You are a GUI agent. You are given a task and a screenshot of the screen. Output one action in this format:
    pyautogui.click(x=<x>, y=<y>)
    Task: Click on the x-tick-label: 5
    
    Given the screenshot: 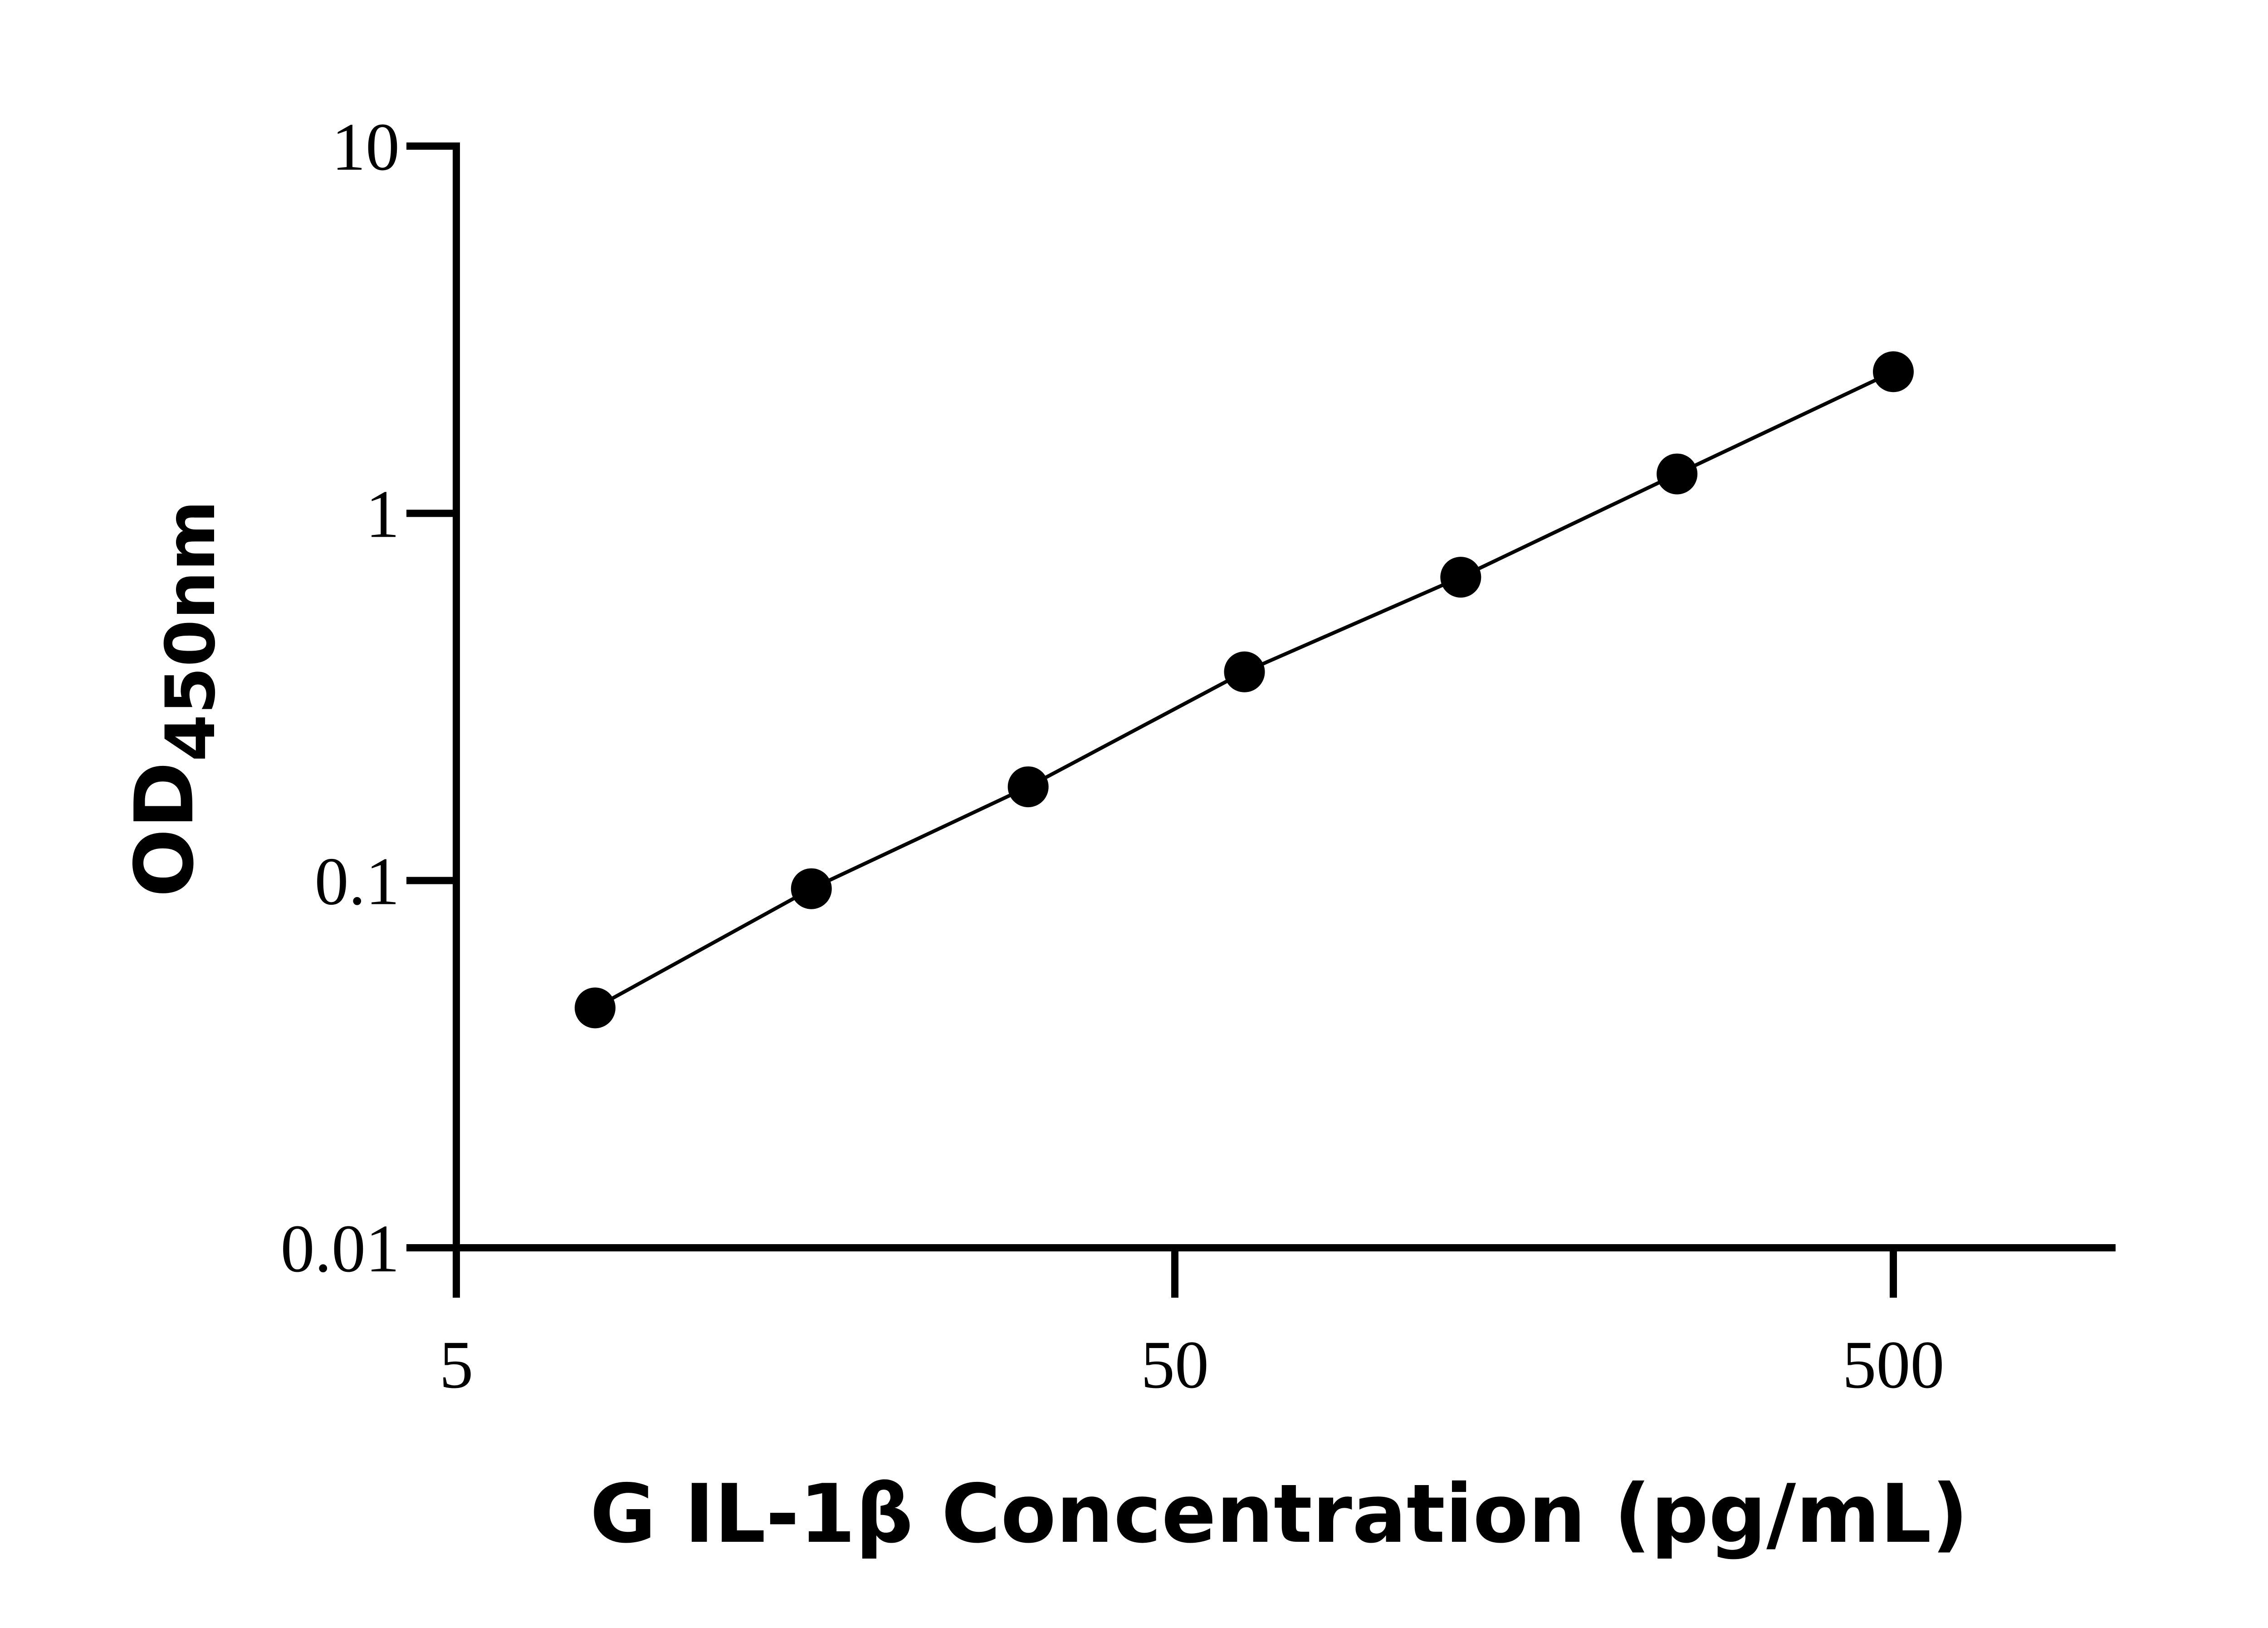 What is the action you would take?
    pyautogui.click(x=457, y=1364)
    